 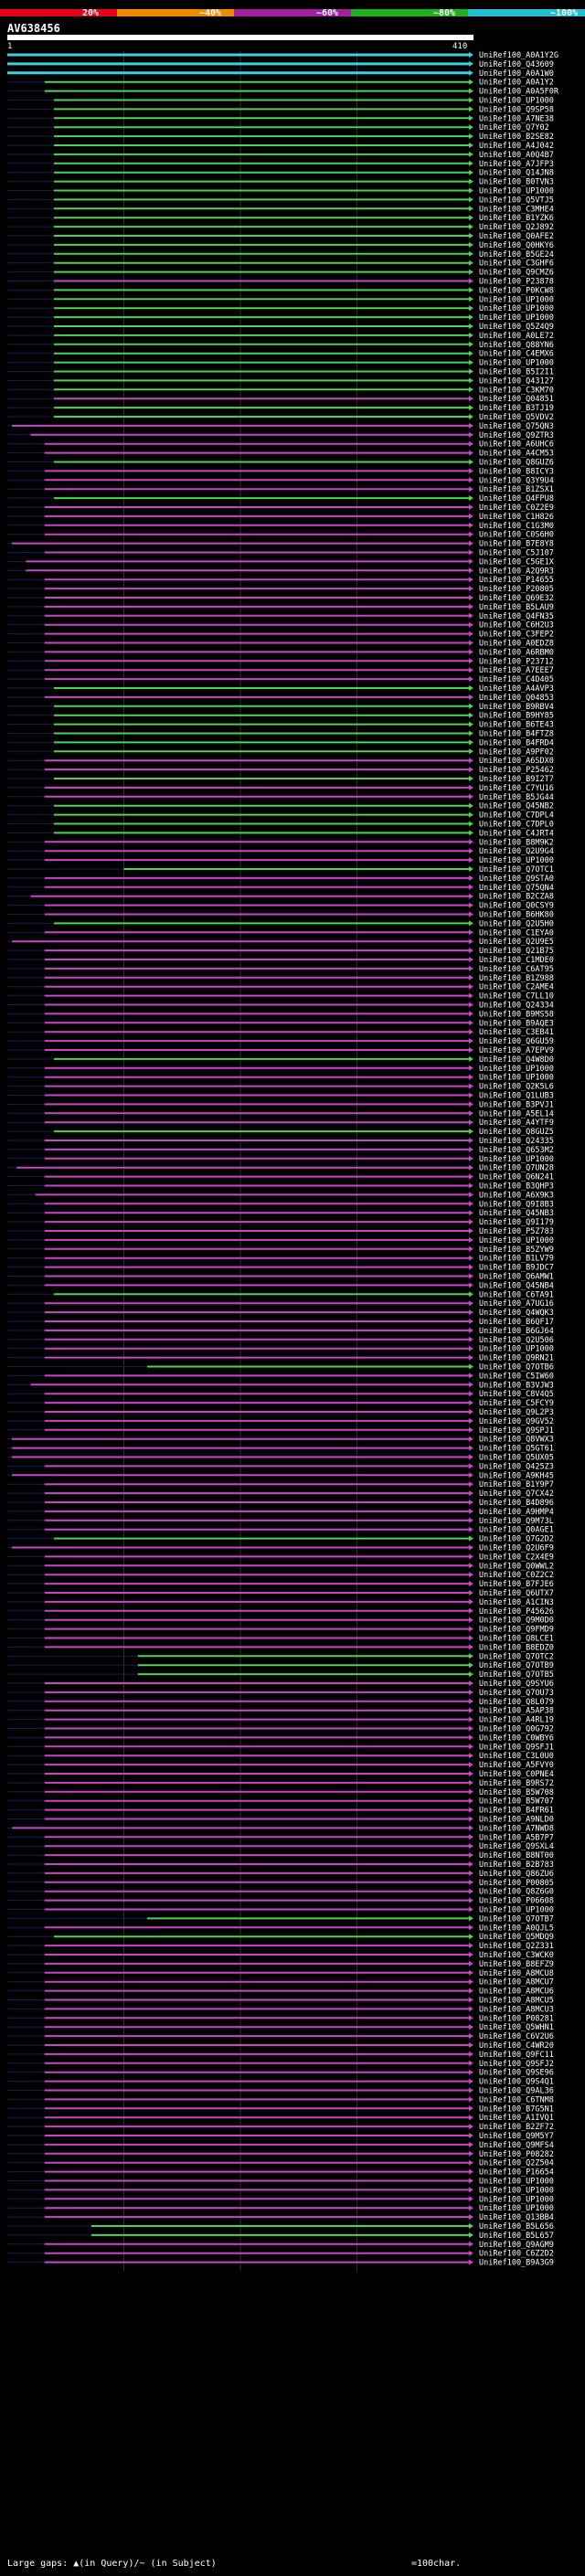 I want to click on hit-label: UniRef100_B9A3G9, so click(x=516, y=2263).